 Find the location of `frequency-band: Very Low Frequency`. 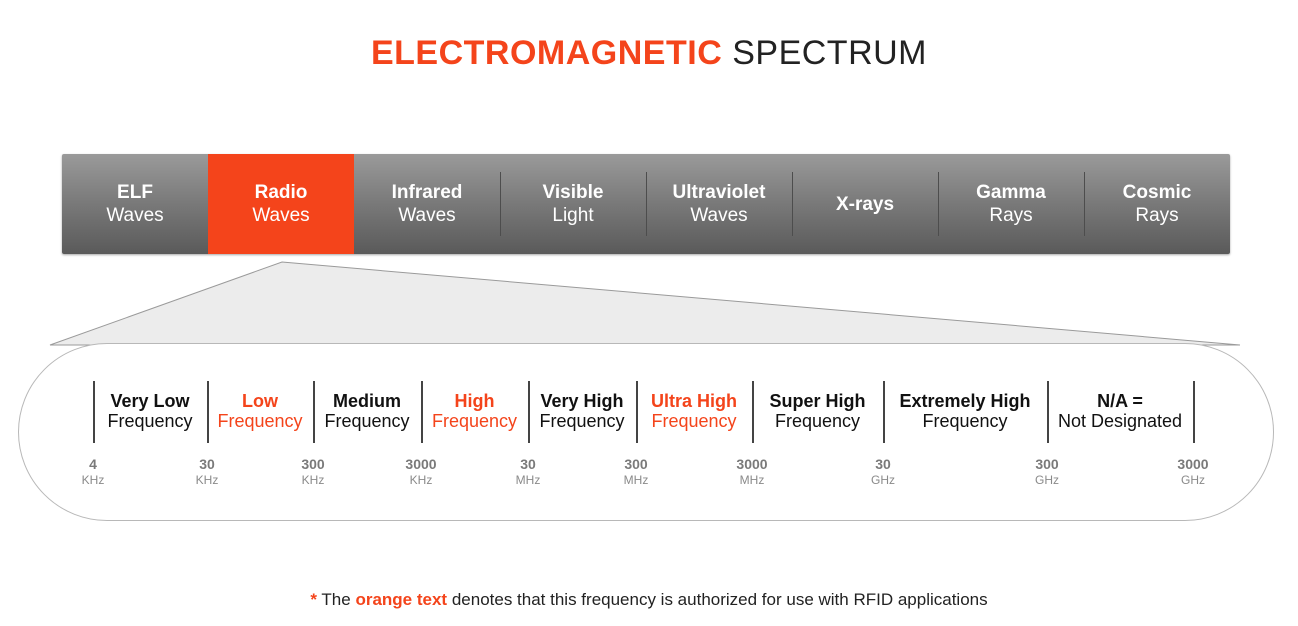

frequency-band: Very Low Frequency is located at coordinates (150, 411).